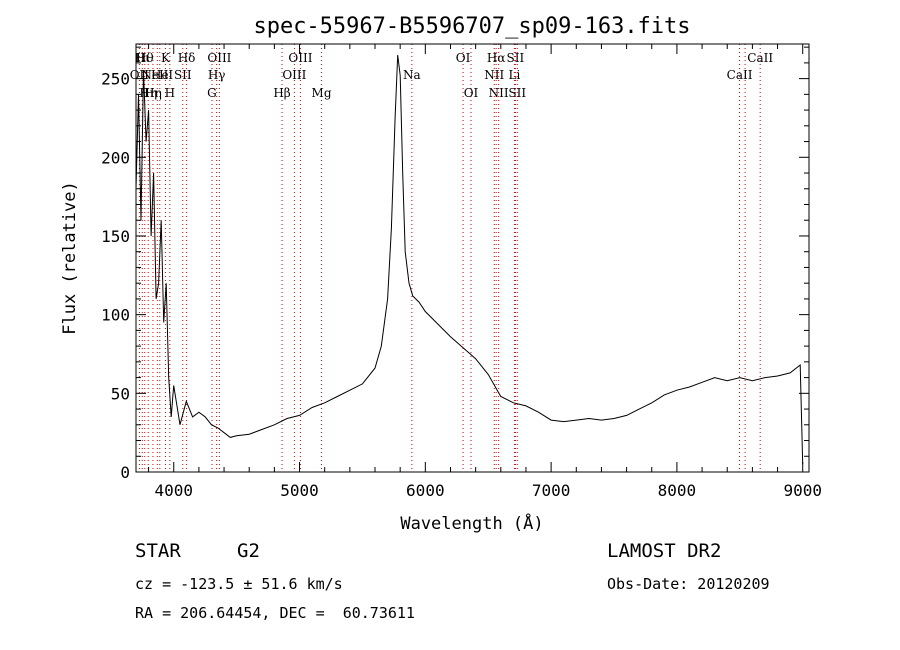  Describe the element at coordinates (275, 613) in the screenshot. I see `coordinates: RA = 206.64454, DEC = 60.73611` at that location.